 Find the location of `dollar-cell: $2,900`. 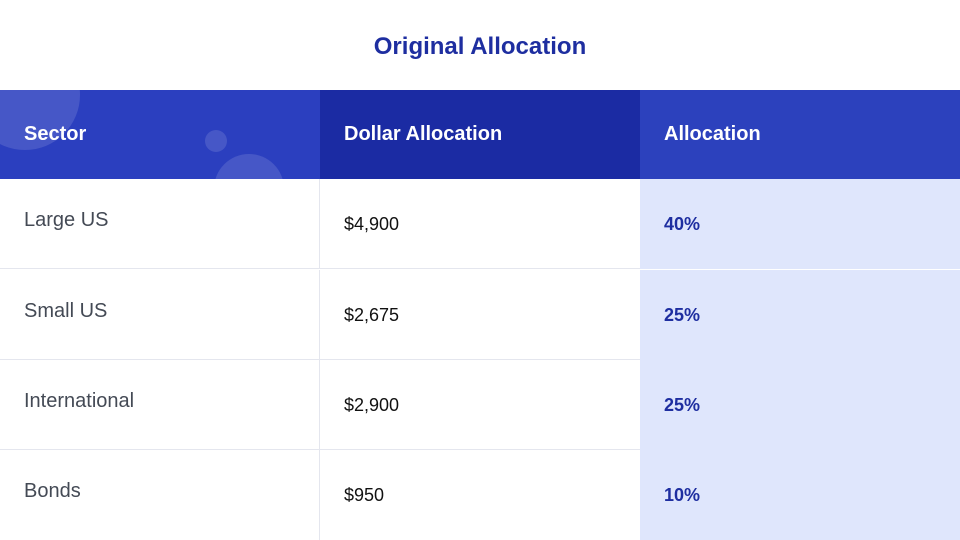

dollar-cell: $2,900 is located at coordinates (372, 404).